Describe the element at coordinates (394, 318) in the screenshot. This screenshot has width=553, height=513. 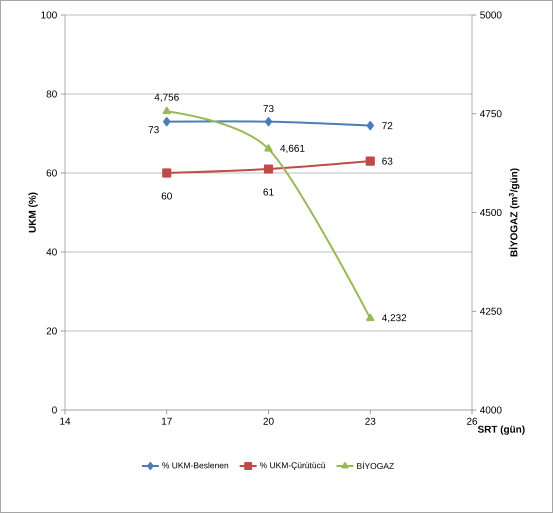
I see `data-label: 4,232` at that location.